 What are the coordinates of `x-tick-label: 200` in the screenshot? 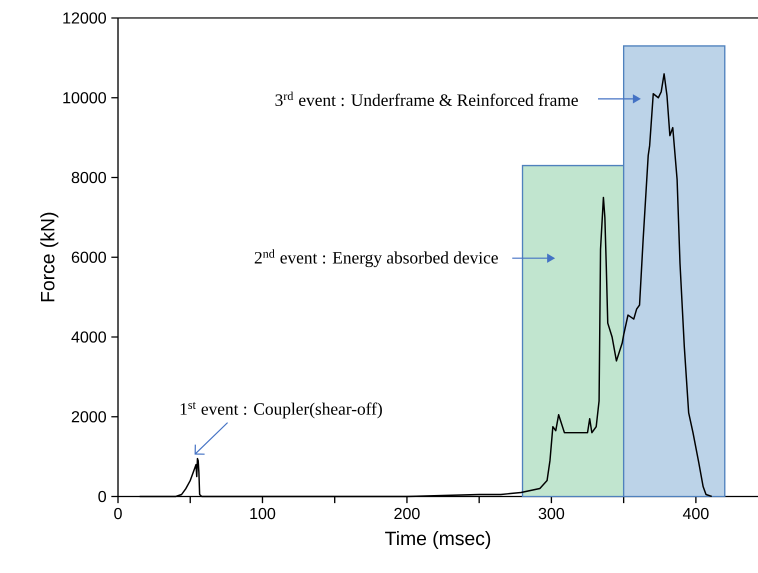 It's located at (407, 514).